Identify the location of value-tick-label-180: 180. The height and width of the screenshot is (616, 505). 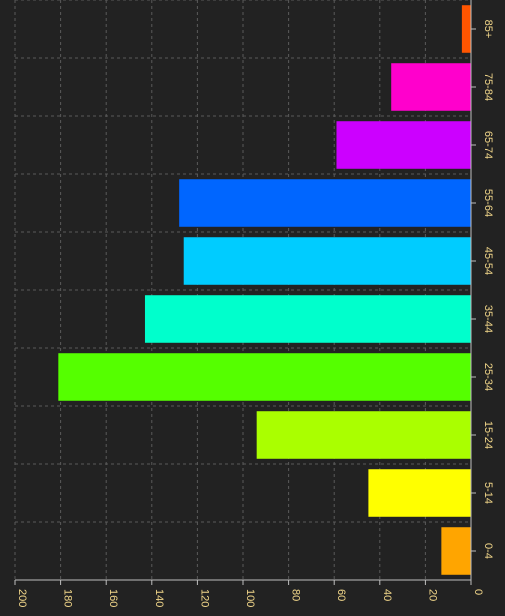
(68, 598).